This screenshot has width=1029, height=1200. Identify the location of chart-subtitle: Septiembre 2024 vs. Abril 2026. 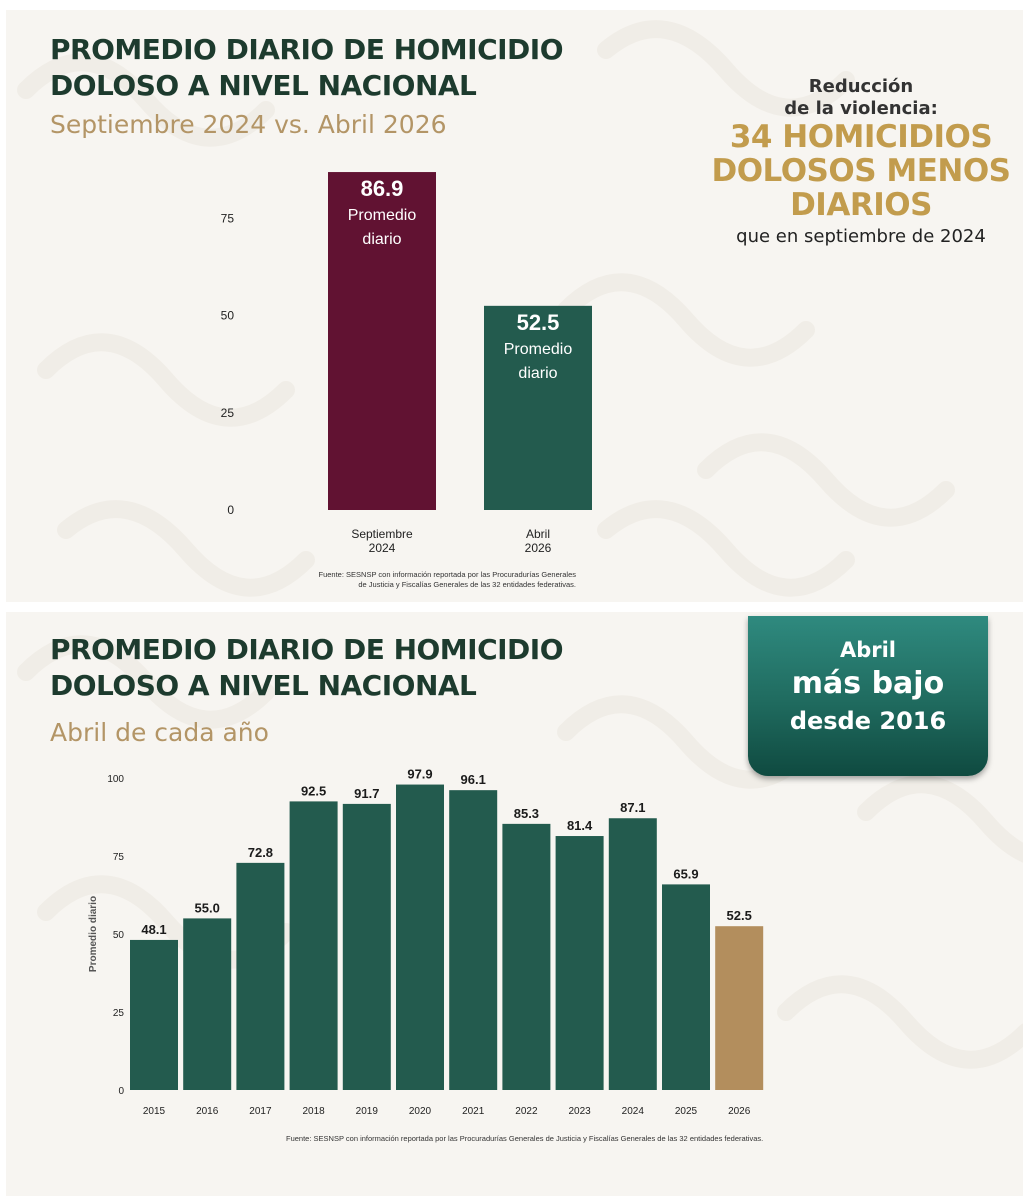
(248, 124).